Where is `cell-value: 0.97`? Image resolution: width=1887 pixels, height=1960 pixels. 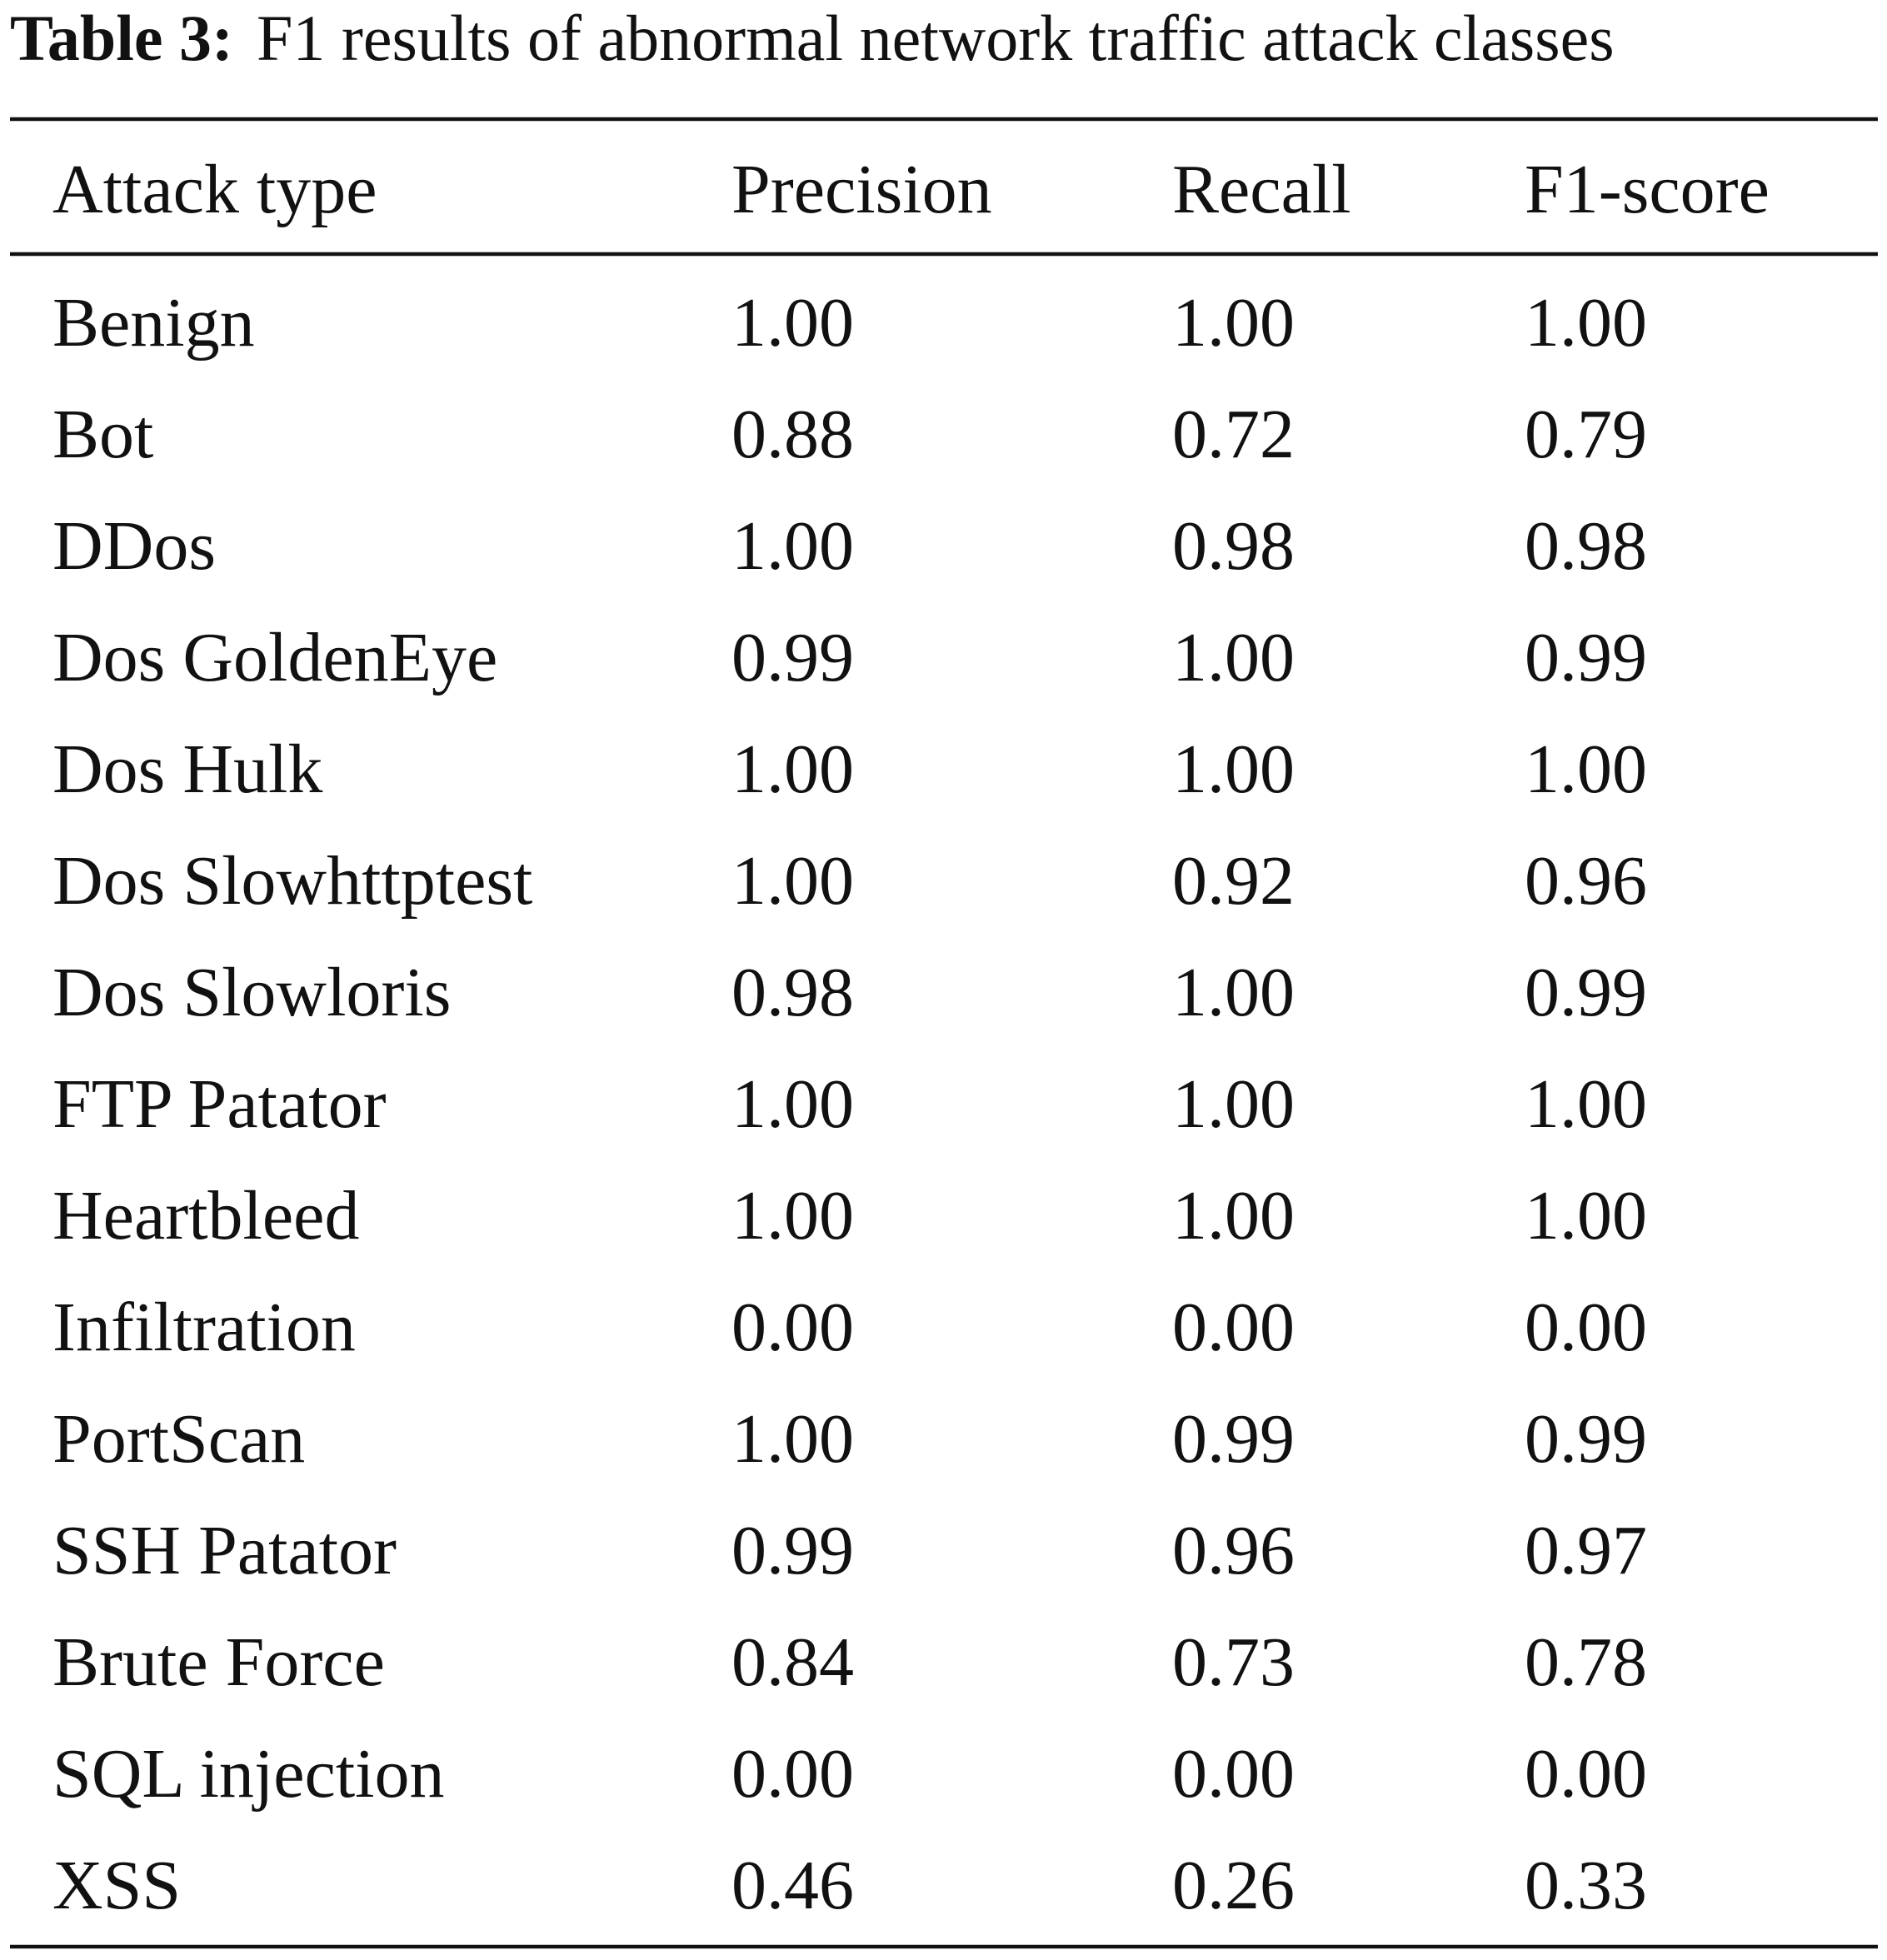
cell-value: 0.97 is located at coordinates (1586, 1550).